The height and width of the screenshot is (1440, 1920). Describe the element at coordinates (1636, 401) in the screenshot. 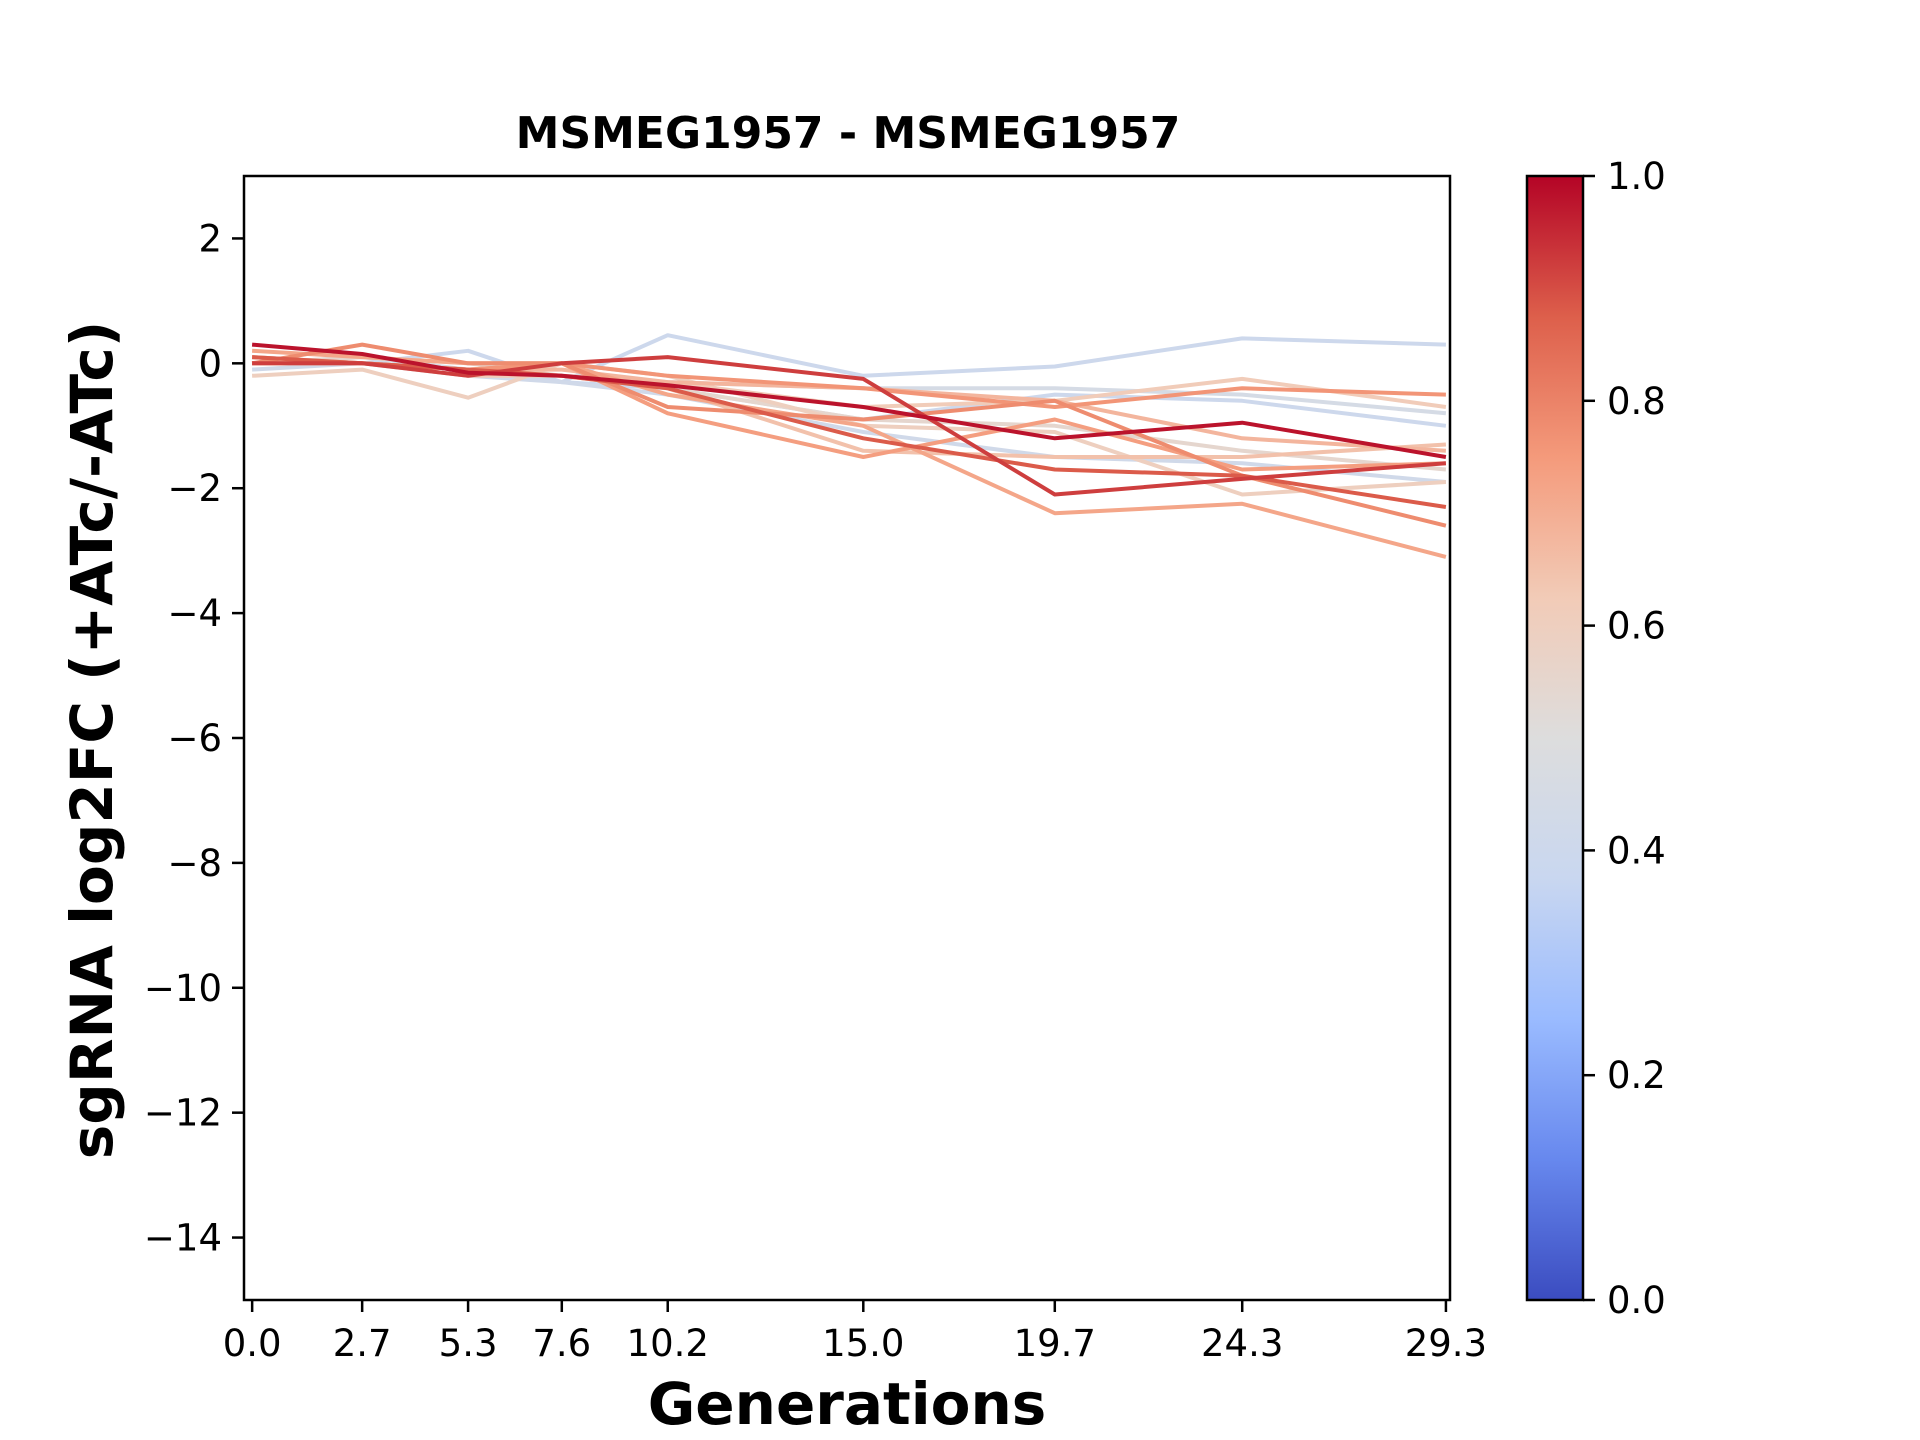

I see `colorbar-tick-label: 0.8` at that location.